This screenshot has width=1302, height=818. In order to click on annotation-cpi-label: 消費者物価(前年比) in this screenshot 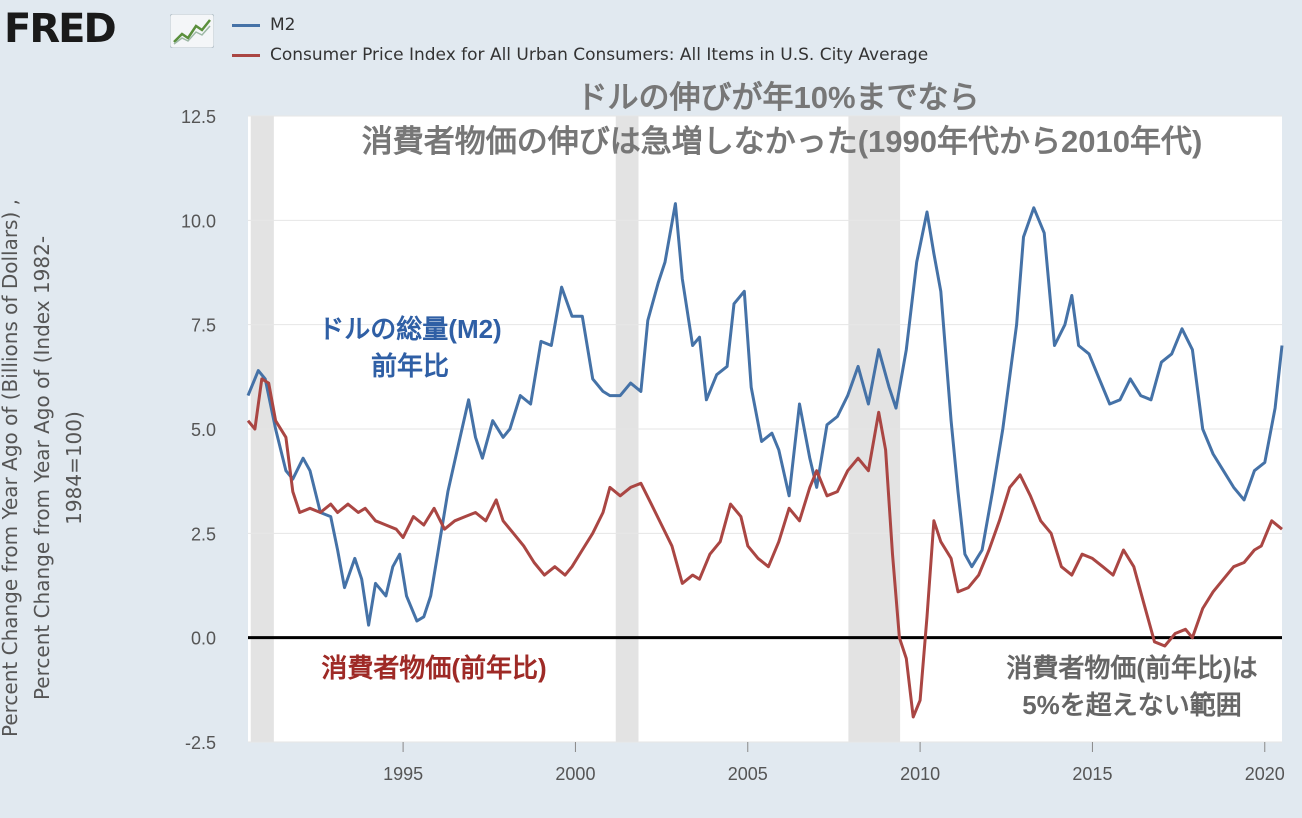, I will do `click(433, 668)`.